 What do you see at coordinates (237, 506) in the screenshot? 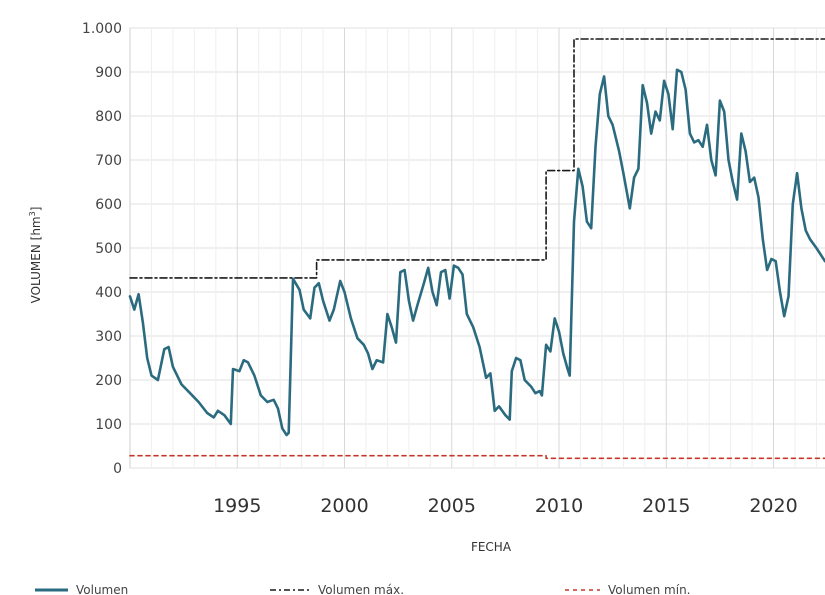
I see `x-tick-label-1995: 1995` at bounding box center [237, 506].